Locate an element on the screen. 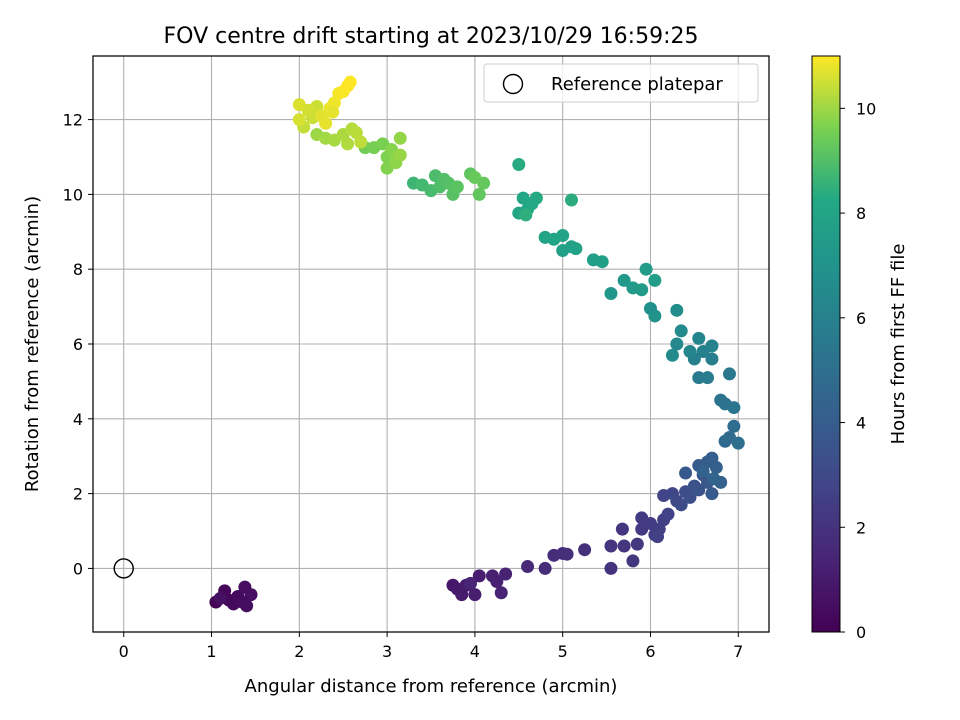  reference-point is located at coordinates (123, 568).